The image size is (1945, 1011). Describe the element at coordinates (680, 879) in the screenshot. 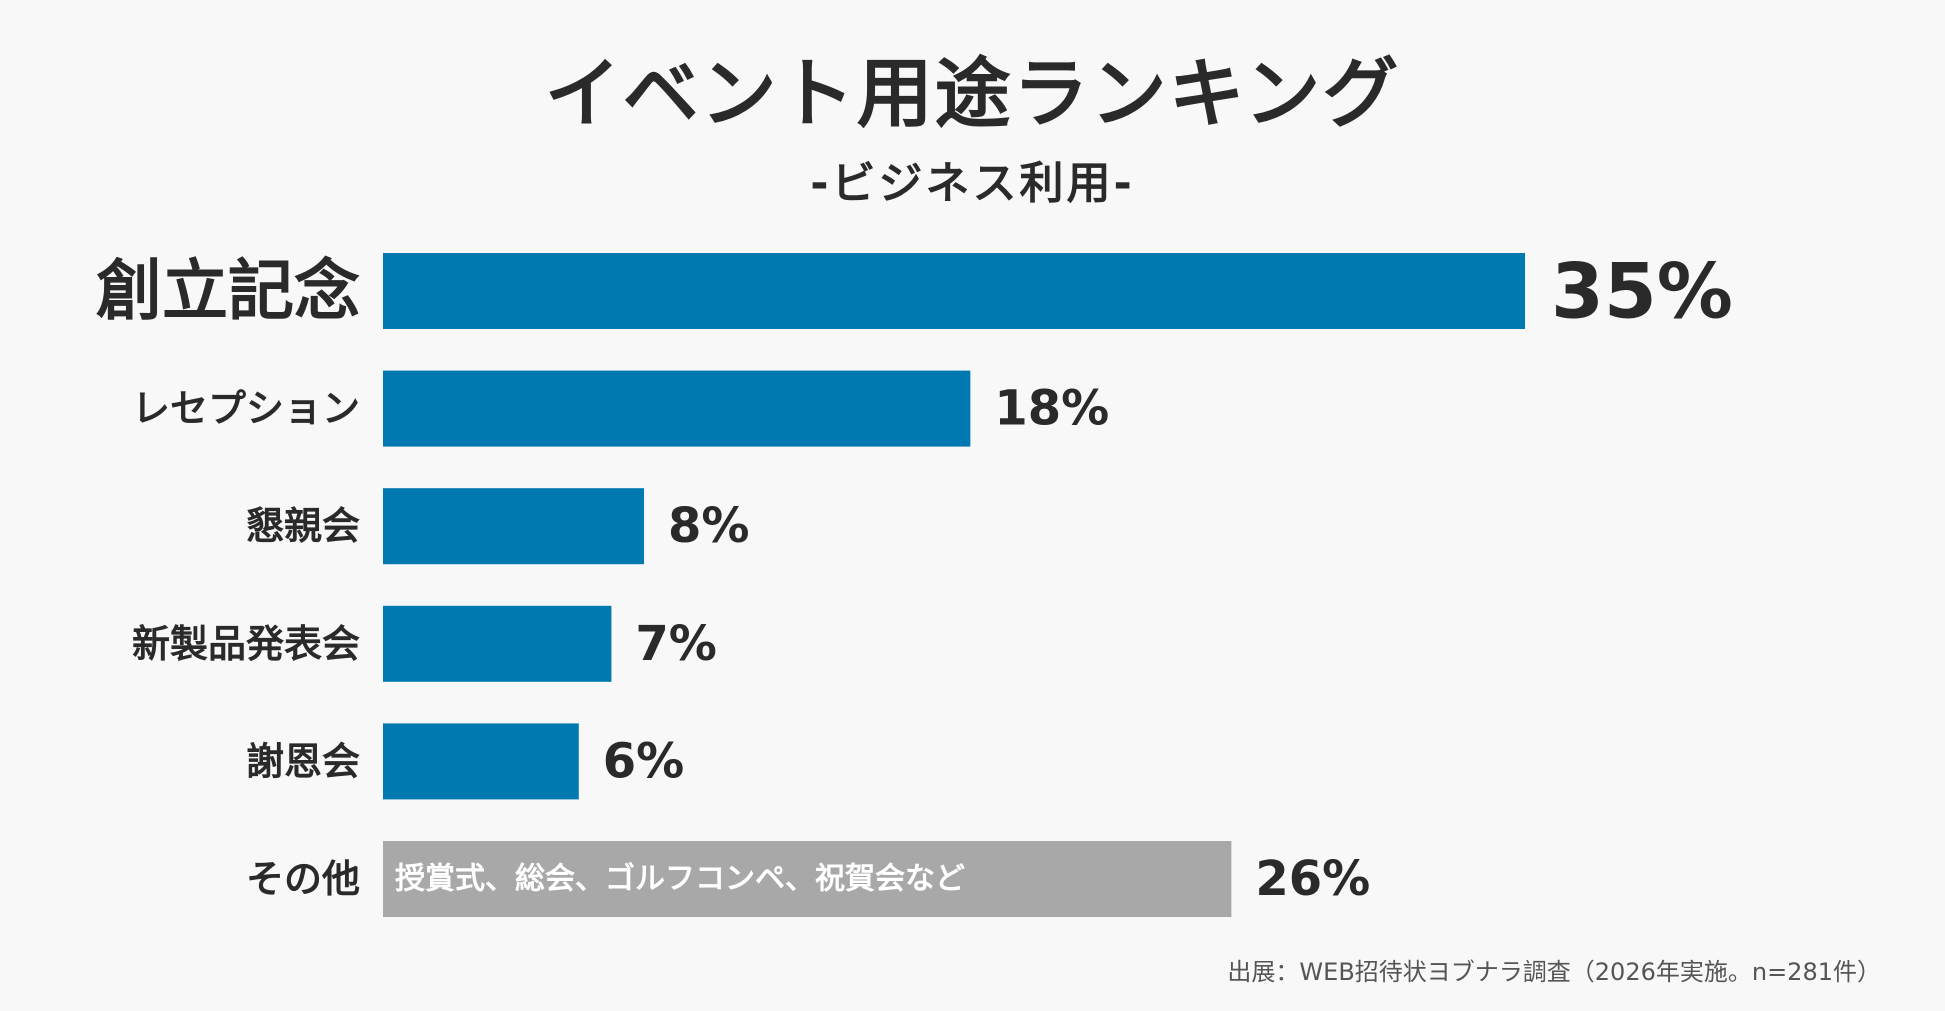

I see `bar-note-label: 授賞式、総会、ゴルフコンペ、祝賀会など` at that location.